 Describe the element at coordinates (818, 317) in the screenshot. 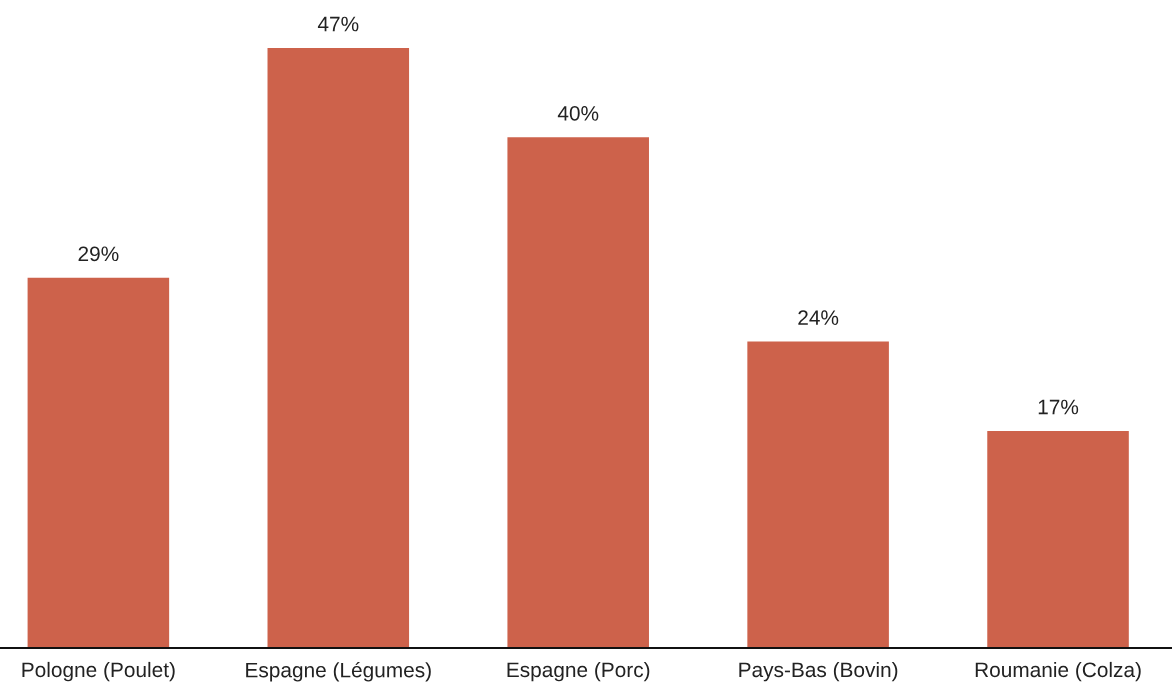

I see `data-label: 24%` at that location.